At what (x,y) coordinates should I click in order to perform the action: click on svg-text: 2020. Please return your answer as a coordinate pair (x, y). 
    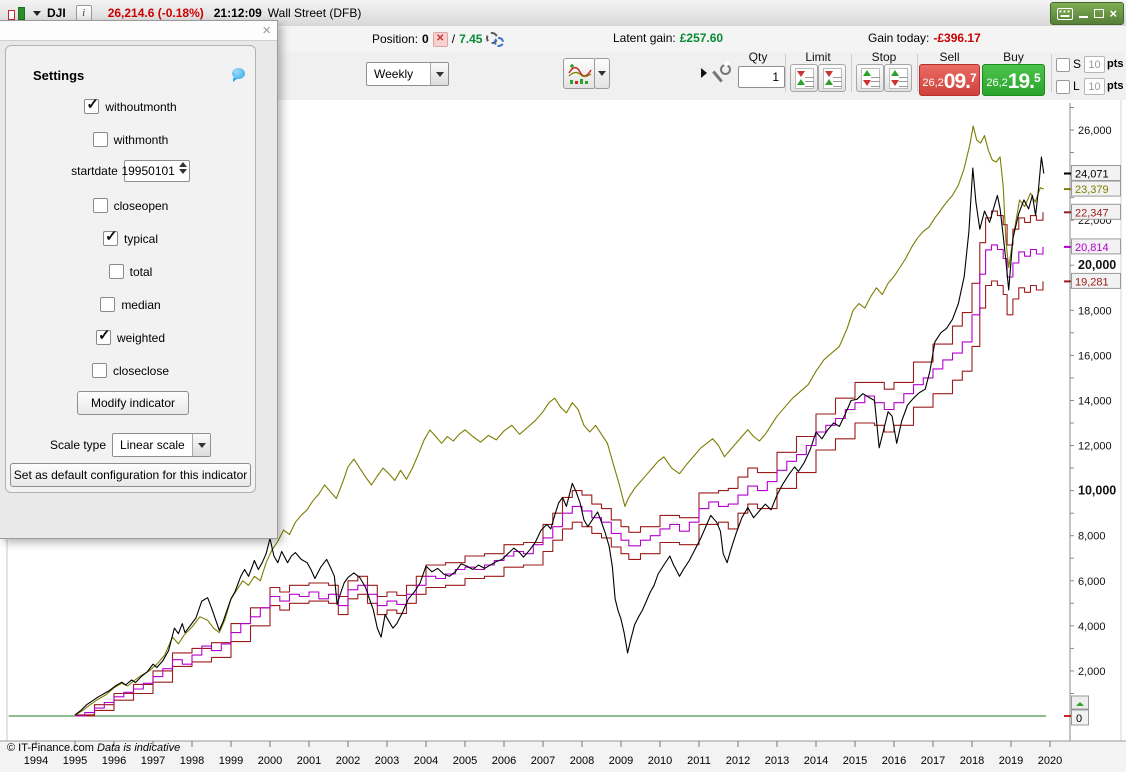
    Looking at the image, I should click on (1050, 761).